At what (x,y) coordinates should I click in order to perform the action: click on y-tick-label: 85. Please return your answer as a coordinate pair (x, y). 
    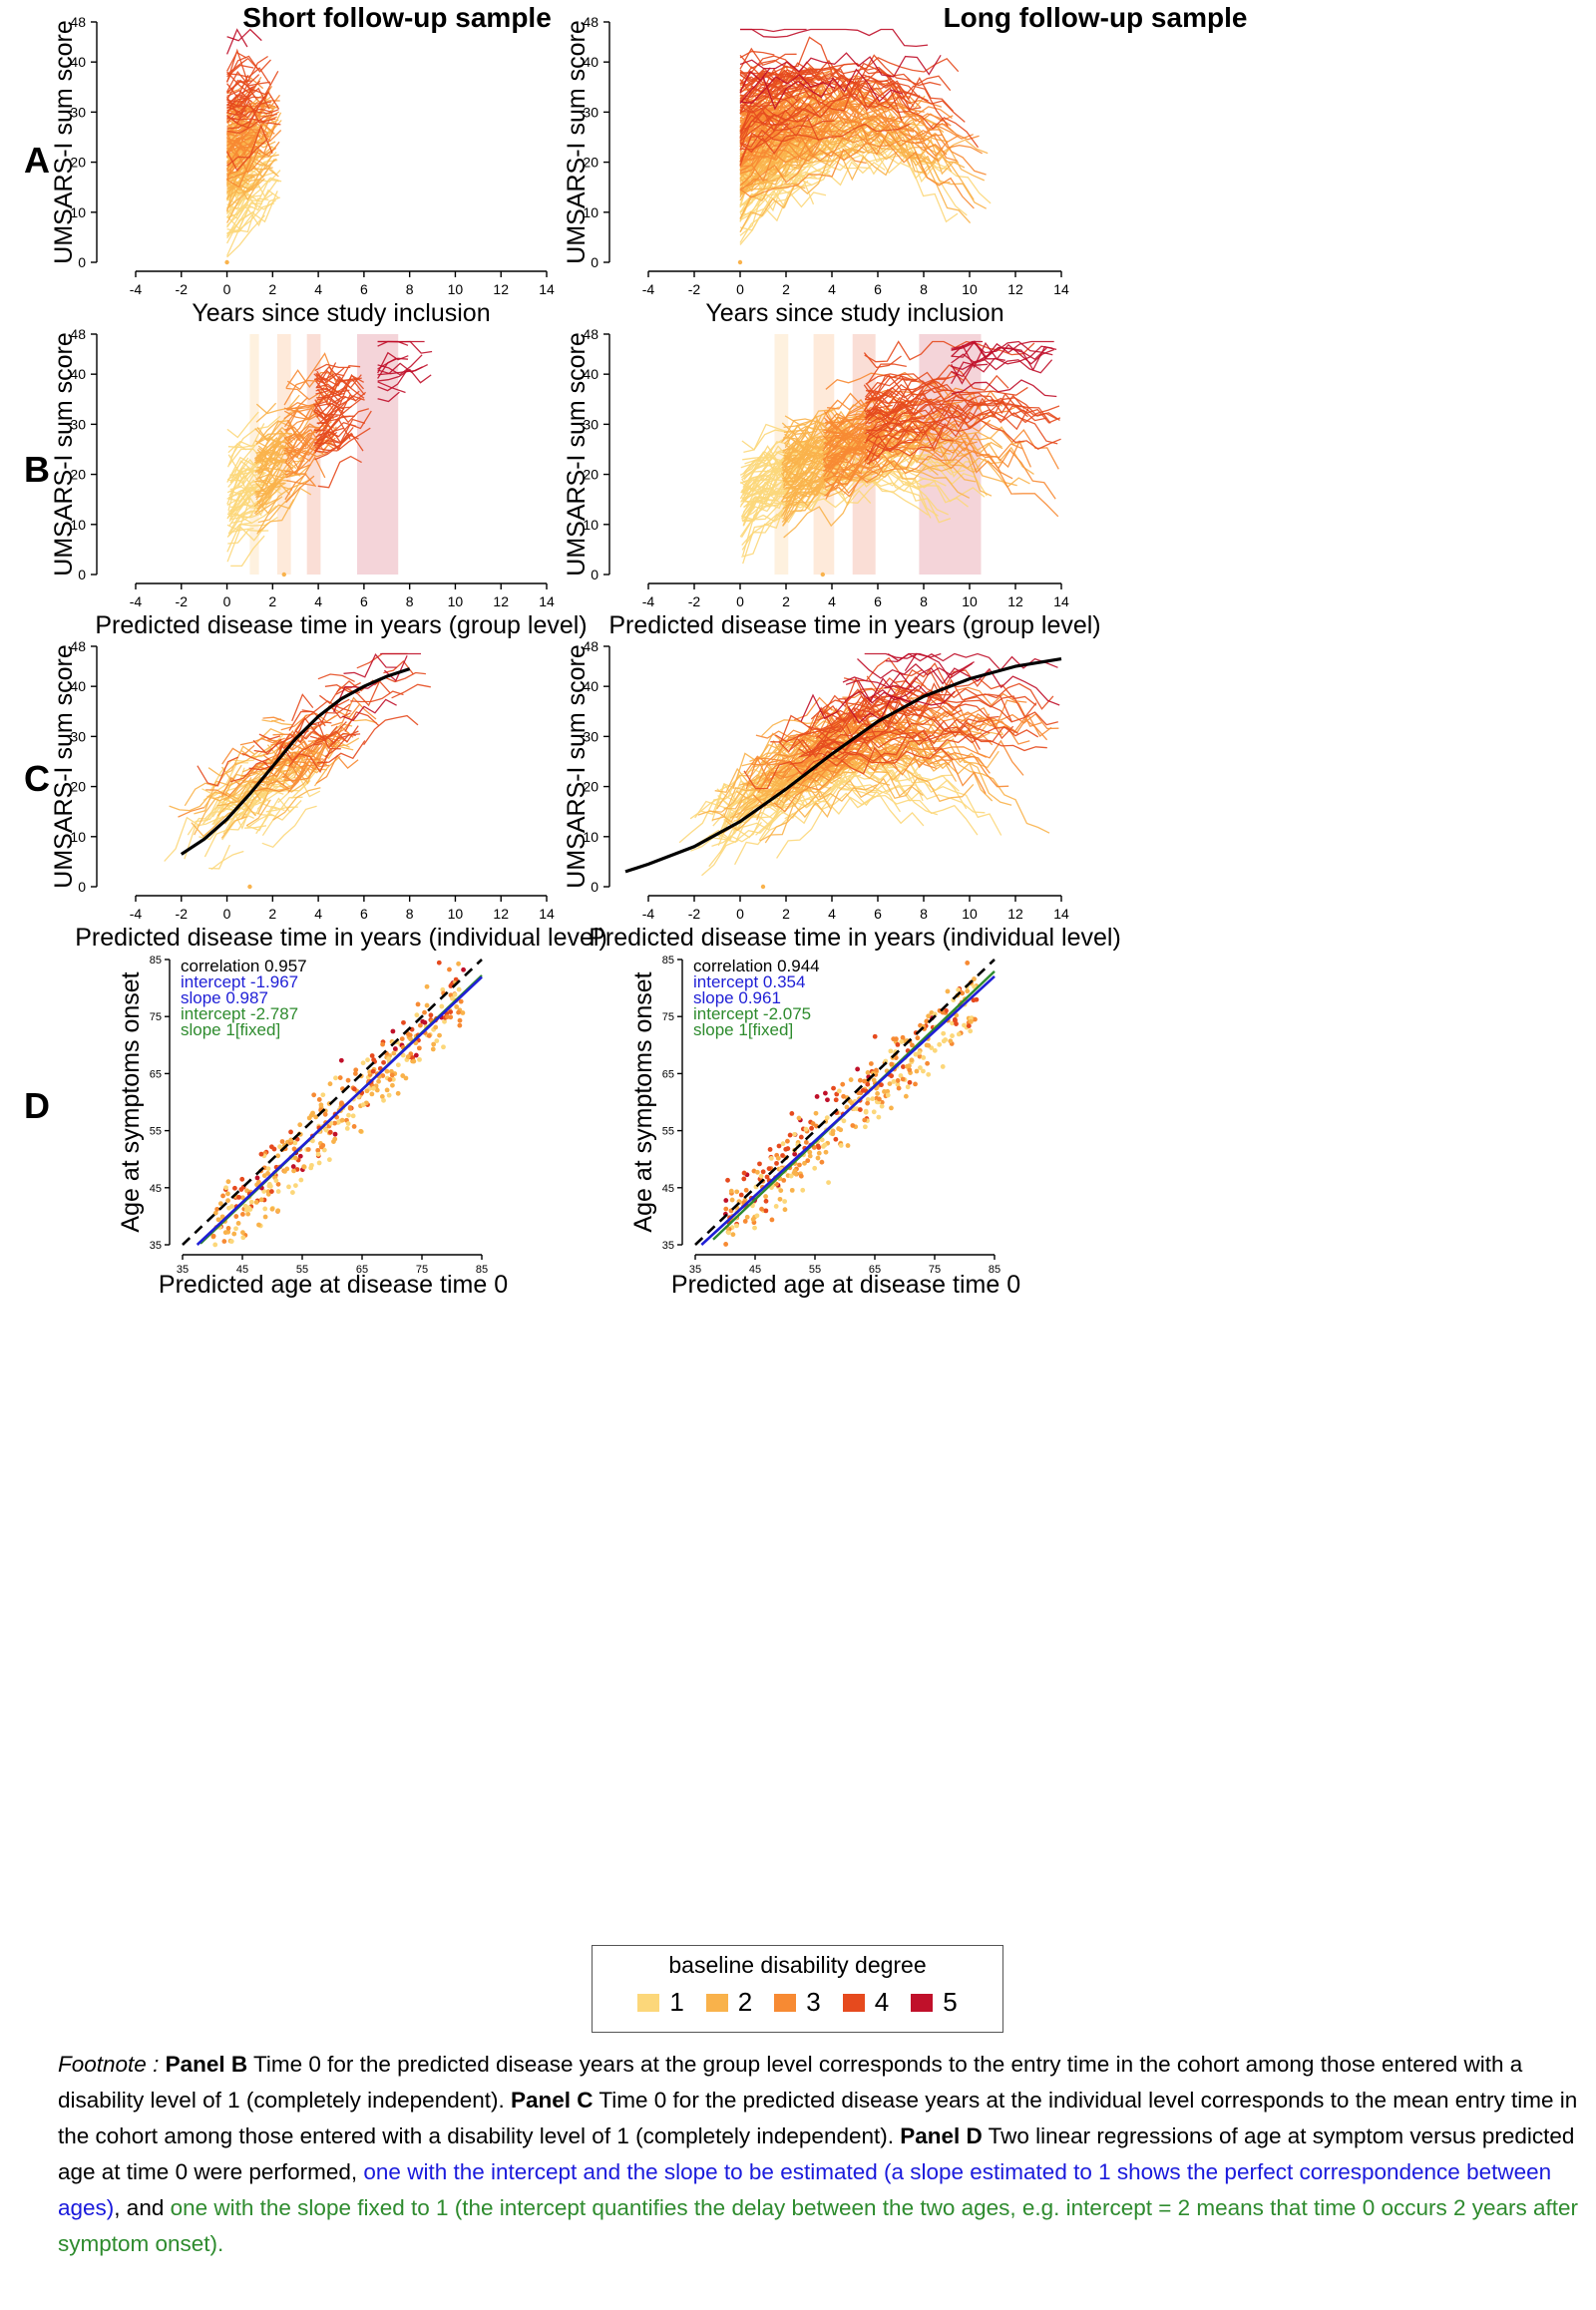
    Looking at the image, I should click on (156, 960).